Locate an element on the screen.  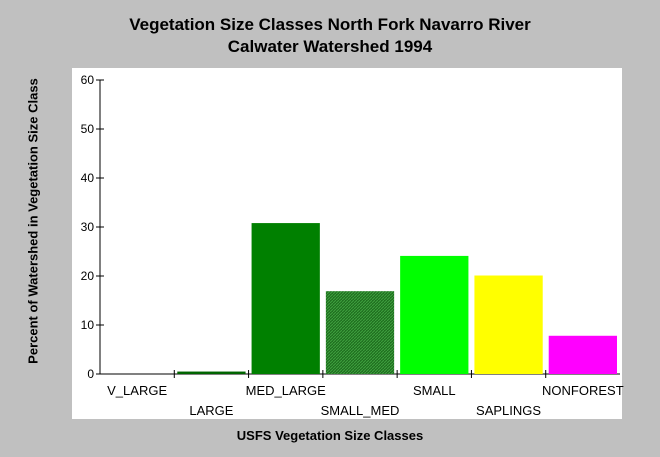
x-tick-label: SMALL_MED is located at coordinates (360, 410).